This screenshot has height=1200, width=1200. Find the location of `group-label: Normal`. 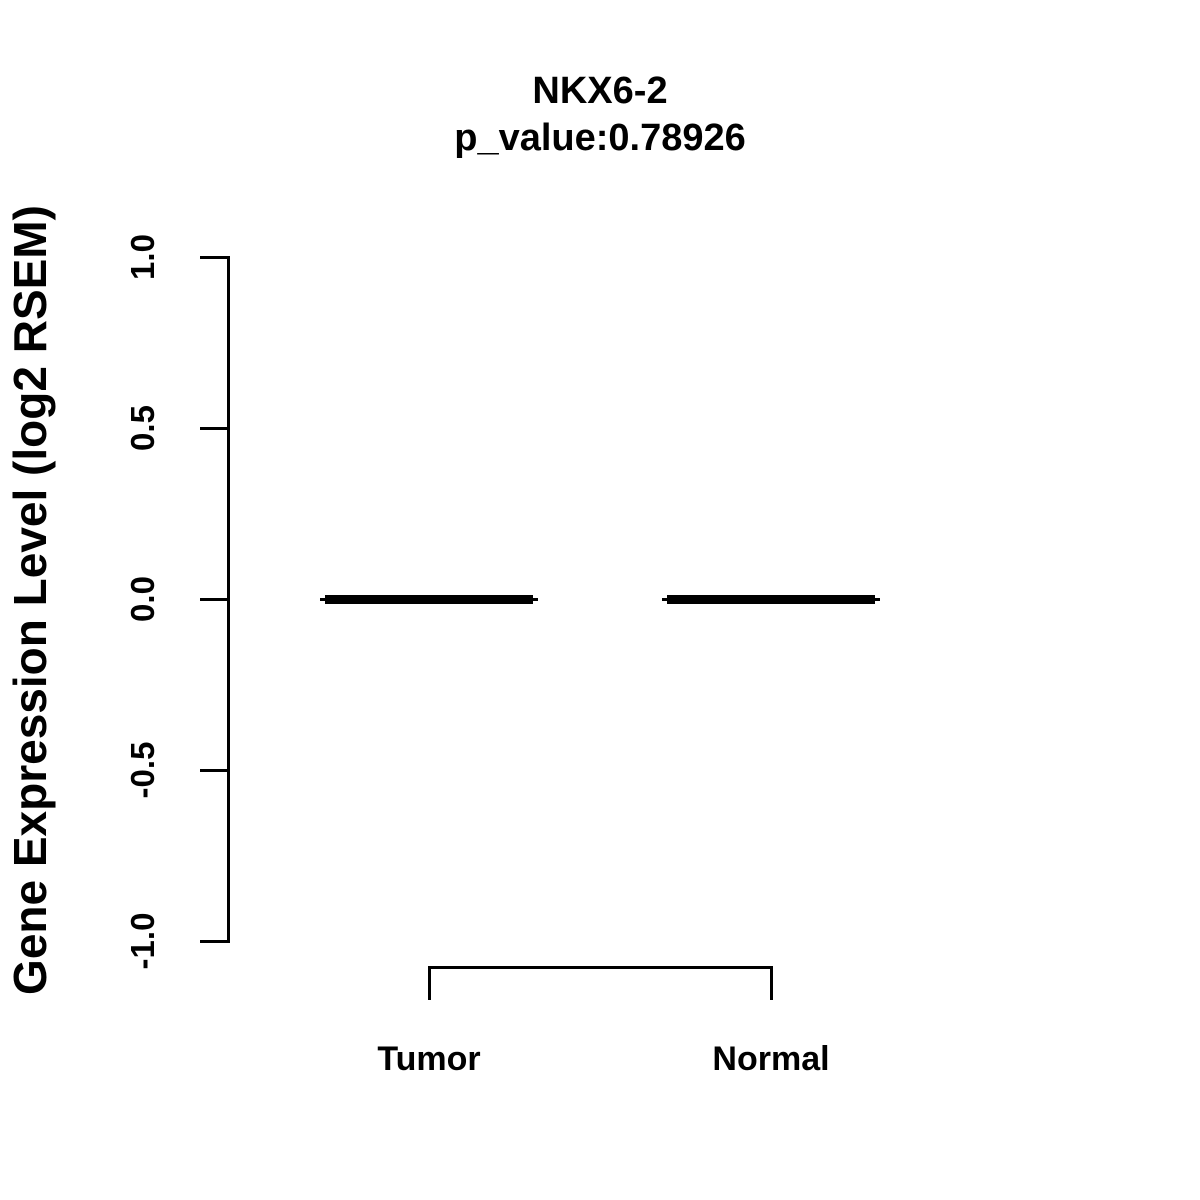

group-label: Normal is located at coordinates (771, 1059).